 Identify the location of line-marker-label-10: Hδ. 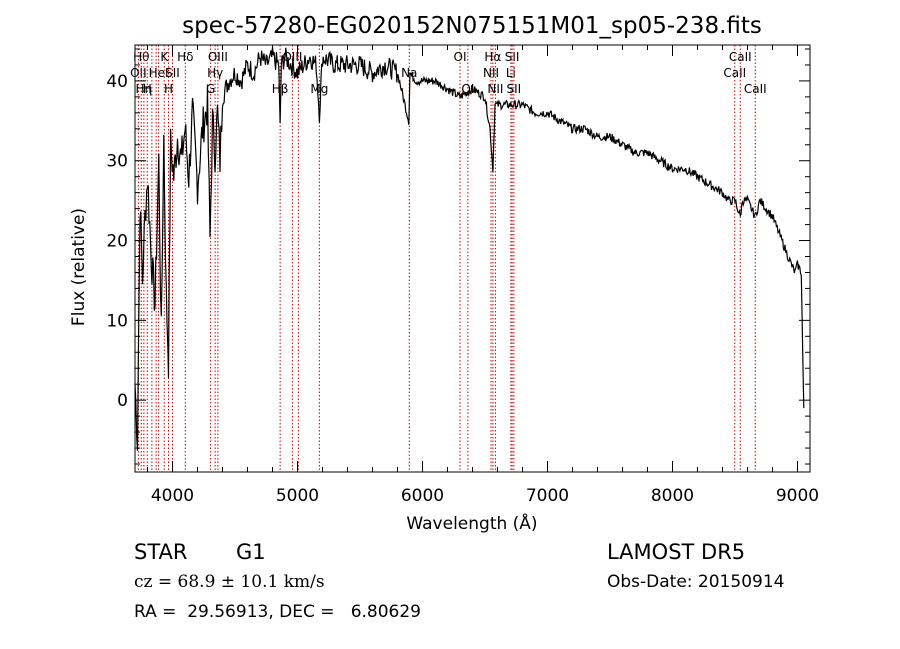
(185, 57).